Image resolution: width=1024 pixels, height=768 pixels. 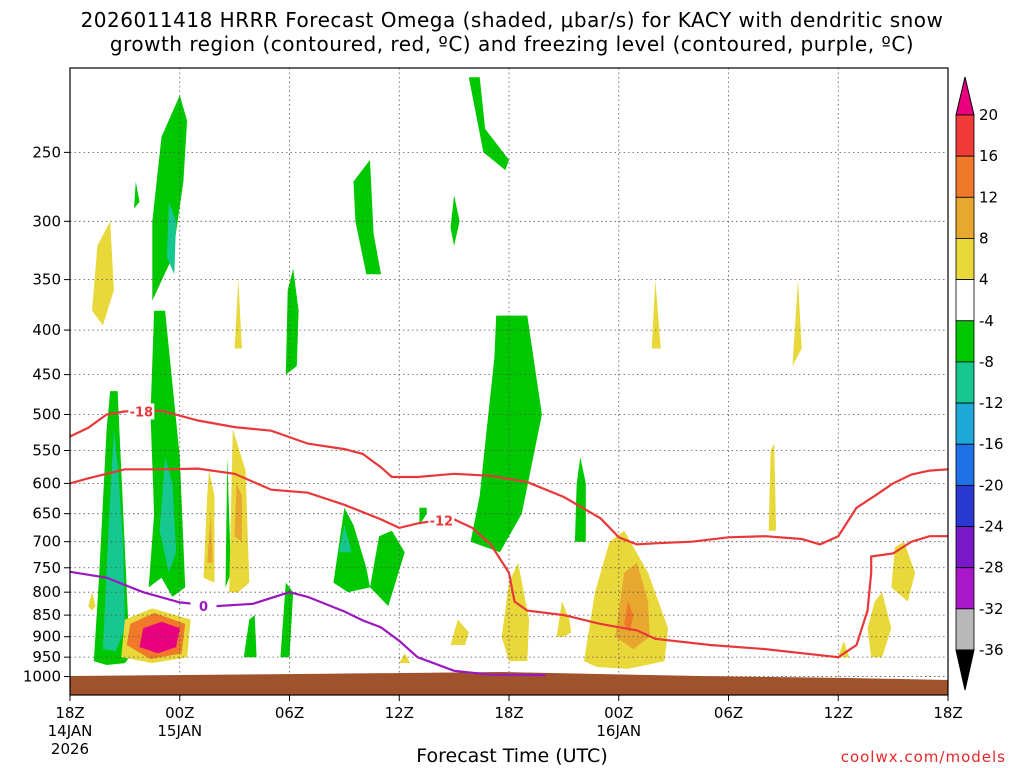 What do you see at coordinates (947, 713) in the screenshot?
I see `x-tick-label-8: 18Z` at bounding box center [947, 713].